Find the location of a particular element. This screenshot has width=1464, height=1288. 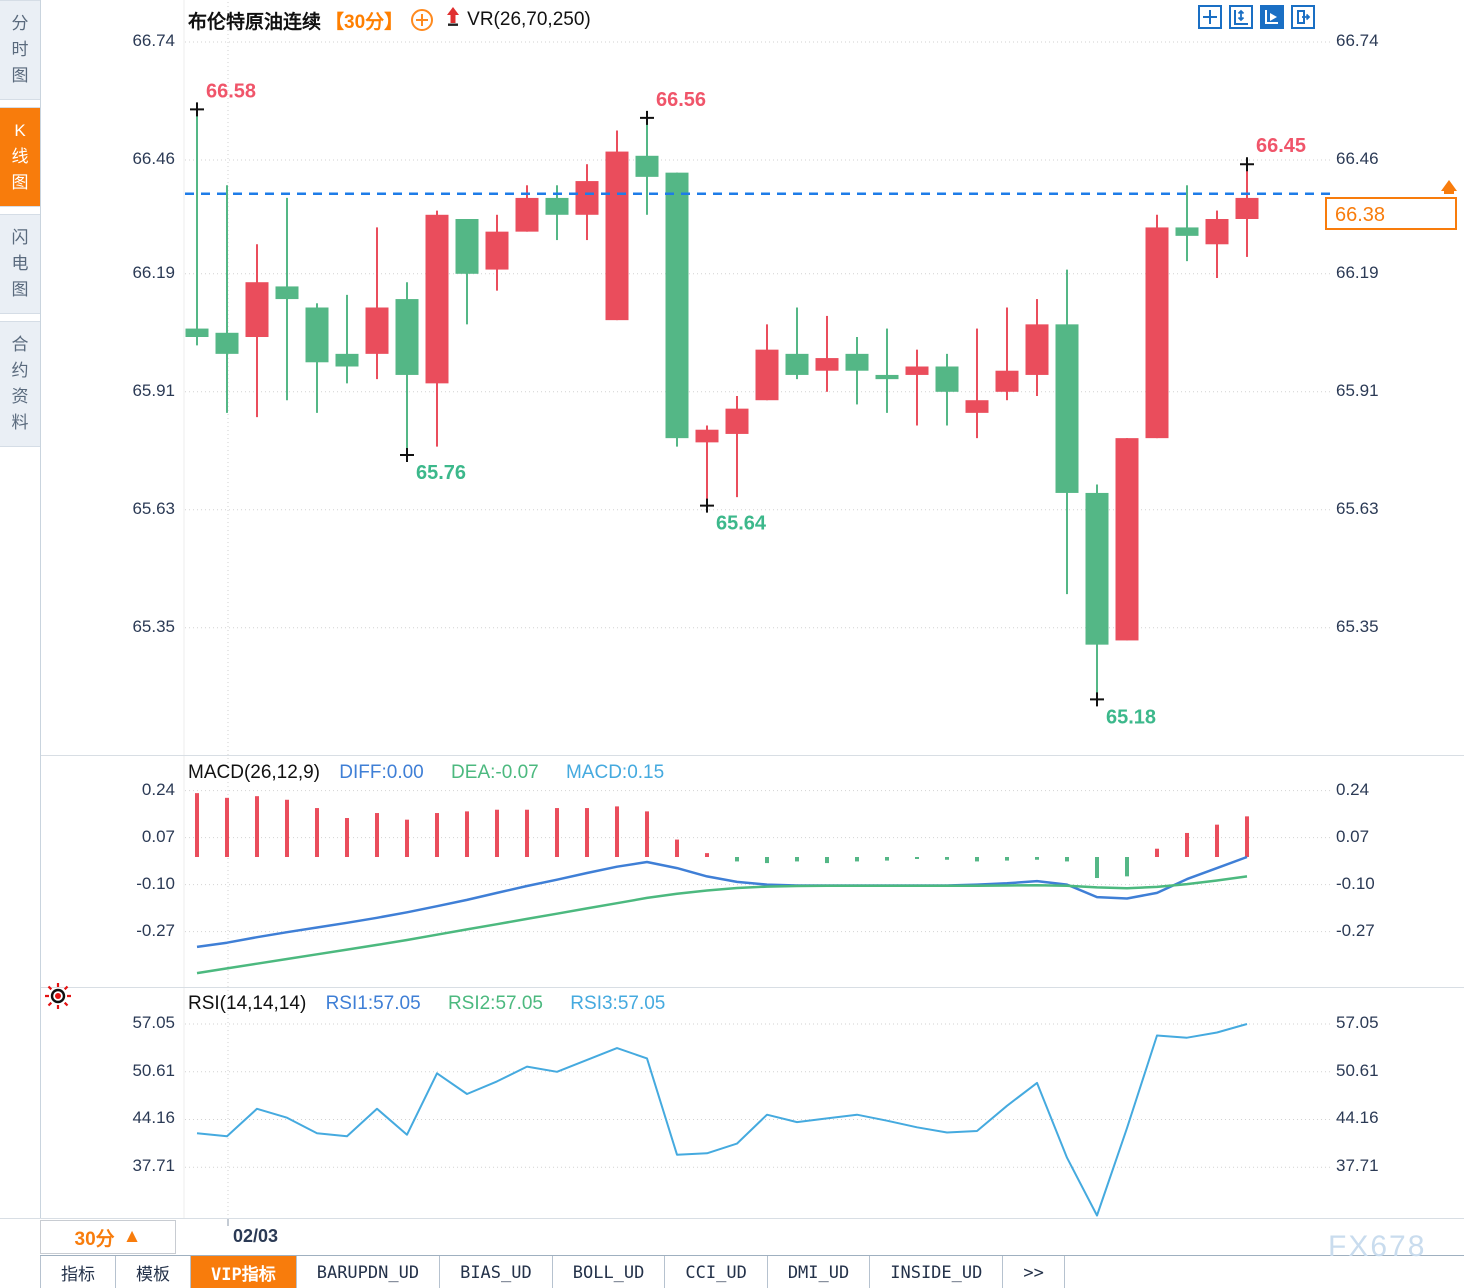

macd-title: MACD(26,12,9) is located at coordinates (254, 772).